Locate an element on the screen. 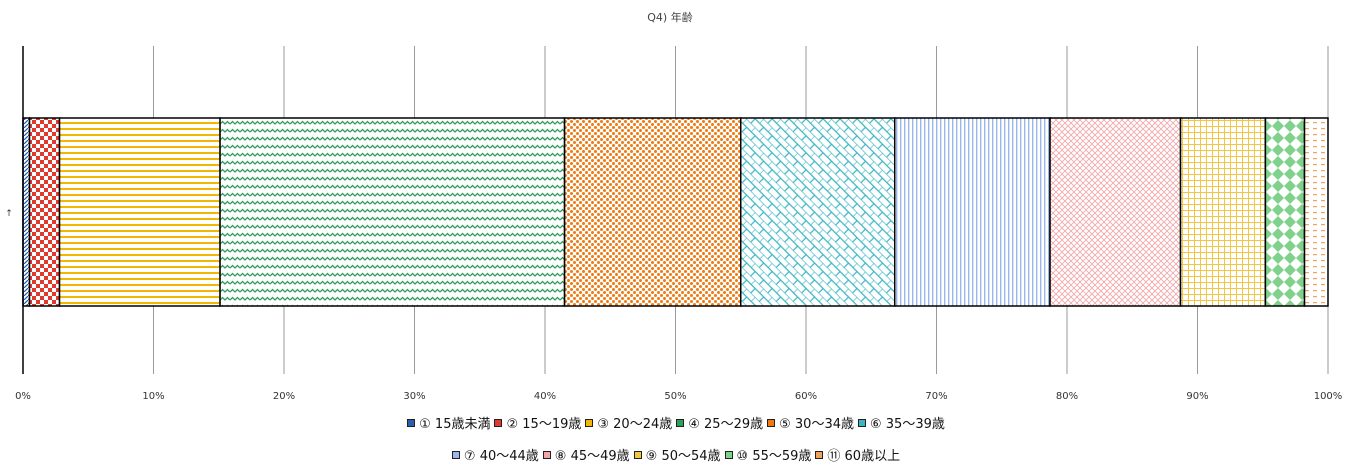 This screenshot has width=1356, height=467. x-tick-label: 0% is located at coordinates (23, 396).